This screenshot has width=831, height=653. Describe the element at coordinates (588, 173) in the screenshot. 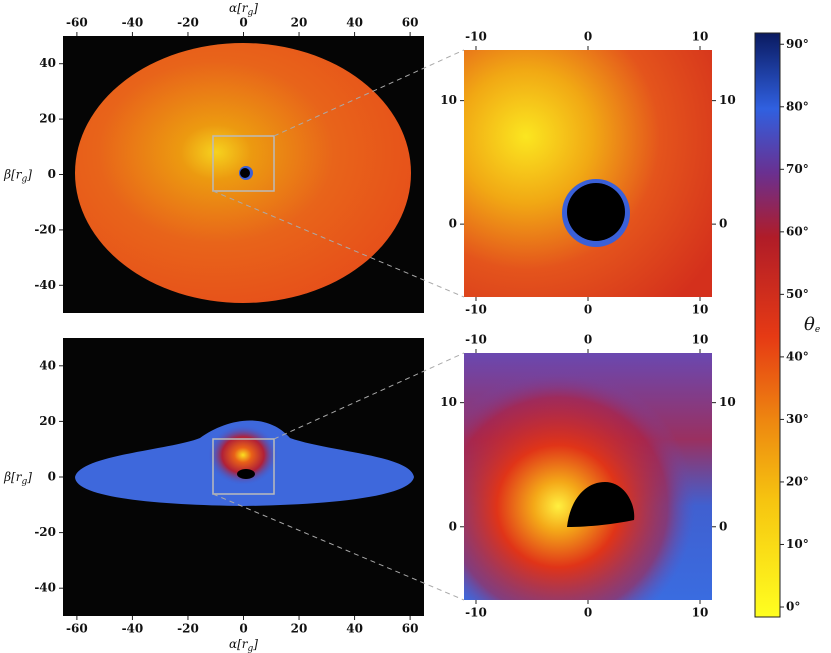

I see `image-top-right` at that location.